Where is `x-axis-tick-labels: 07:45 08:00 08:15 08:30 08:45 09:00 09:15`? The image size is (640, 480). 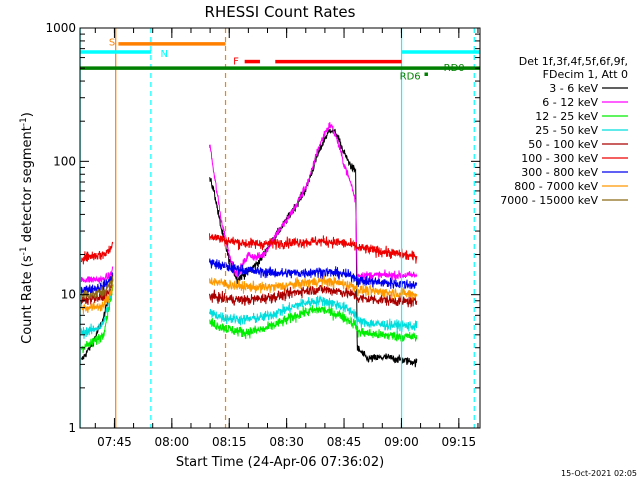
x-axis-tick-labels: 07:45 08:00 08:15 08:30 08:45 09:00 09:15 is located at coordinates (286, 442).